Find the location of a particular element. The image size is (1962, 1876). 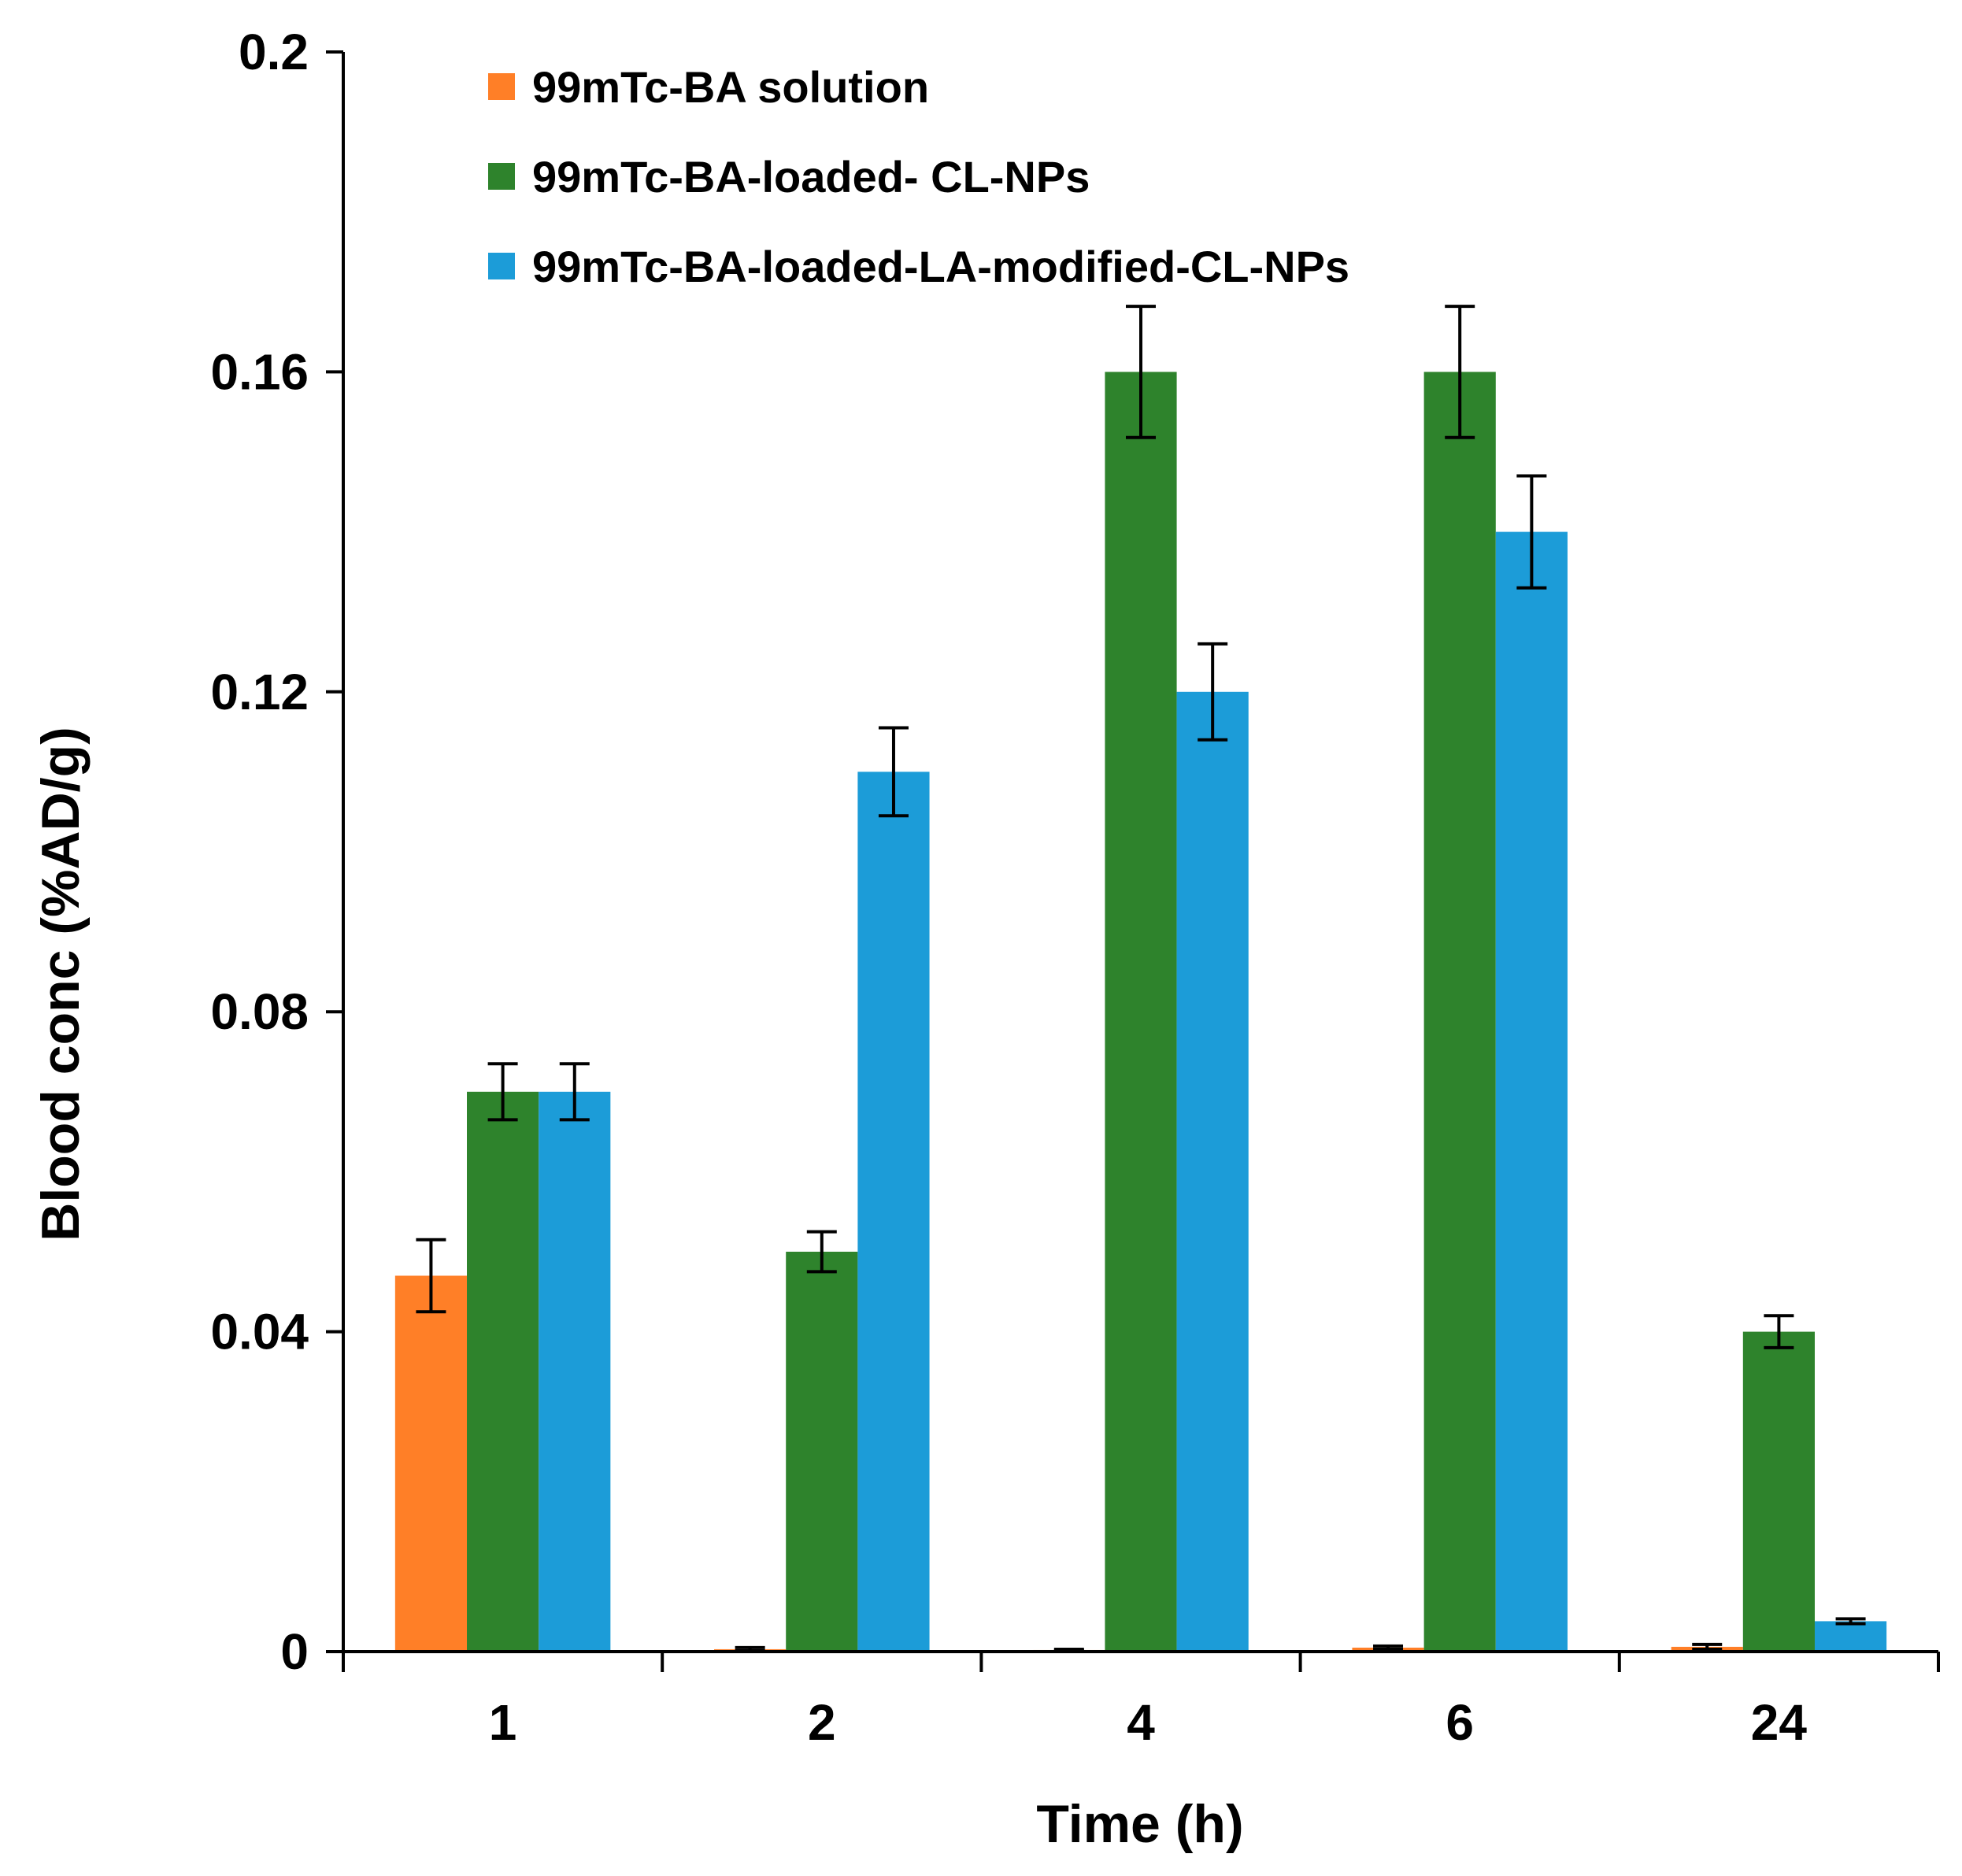

x-tick-label: 2 is located at coordinates (822, 1722).